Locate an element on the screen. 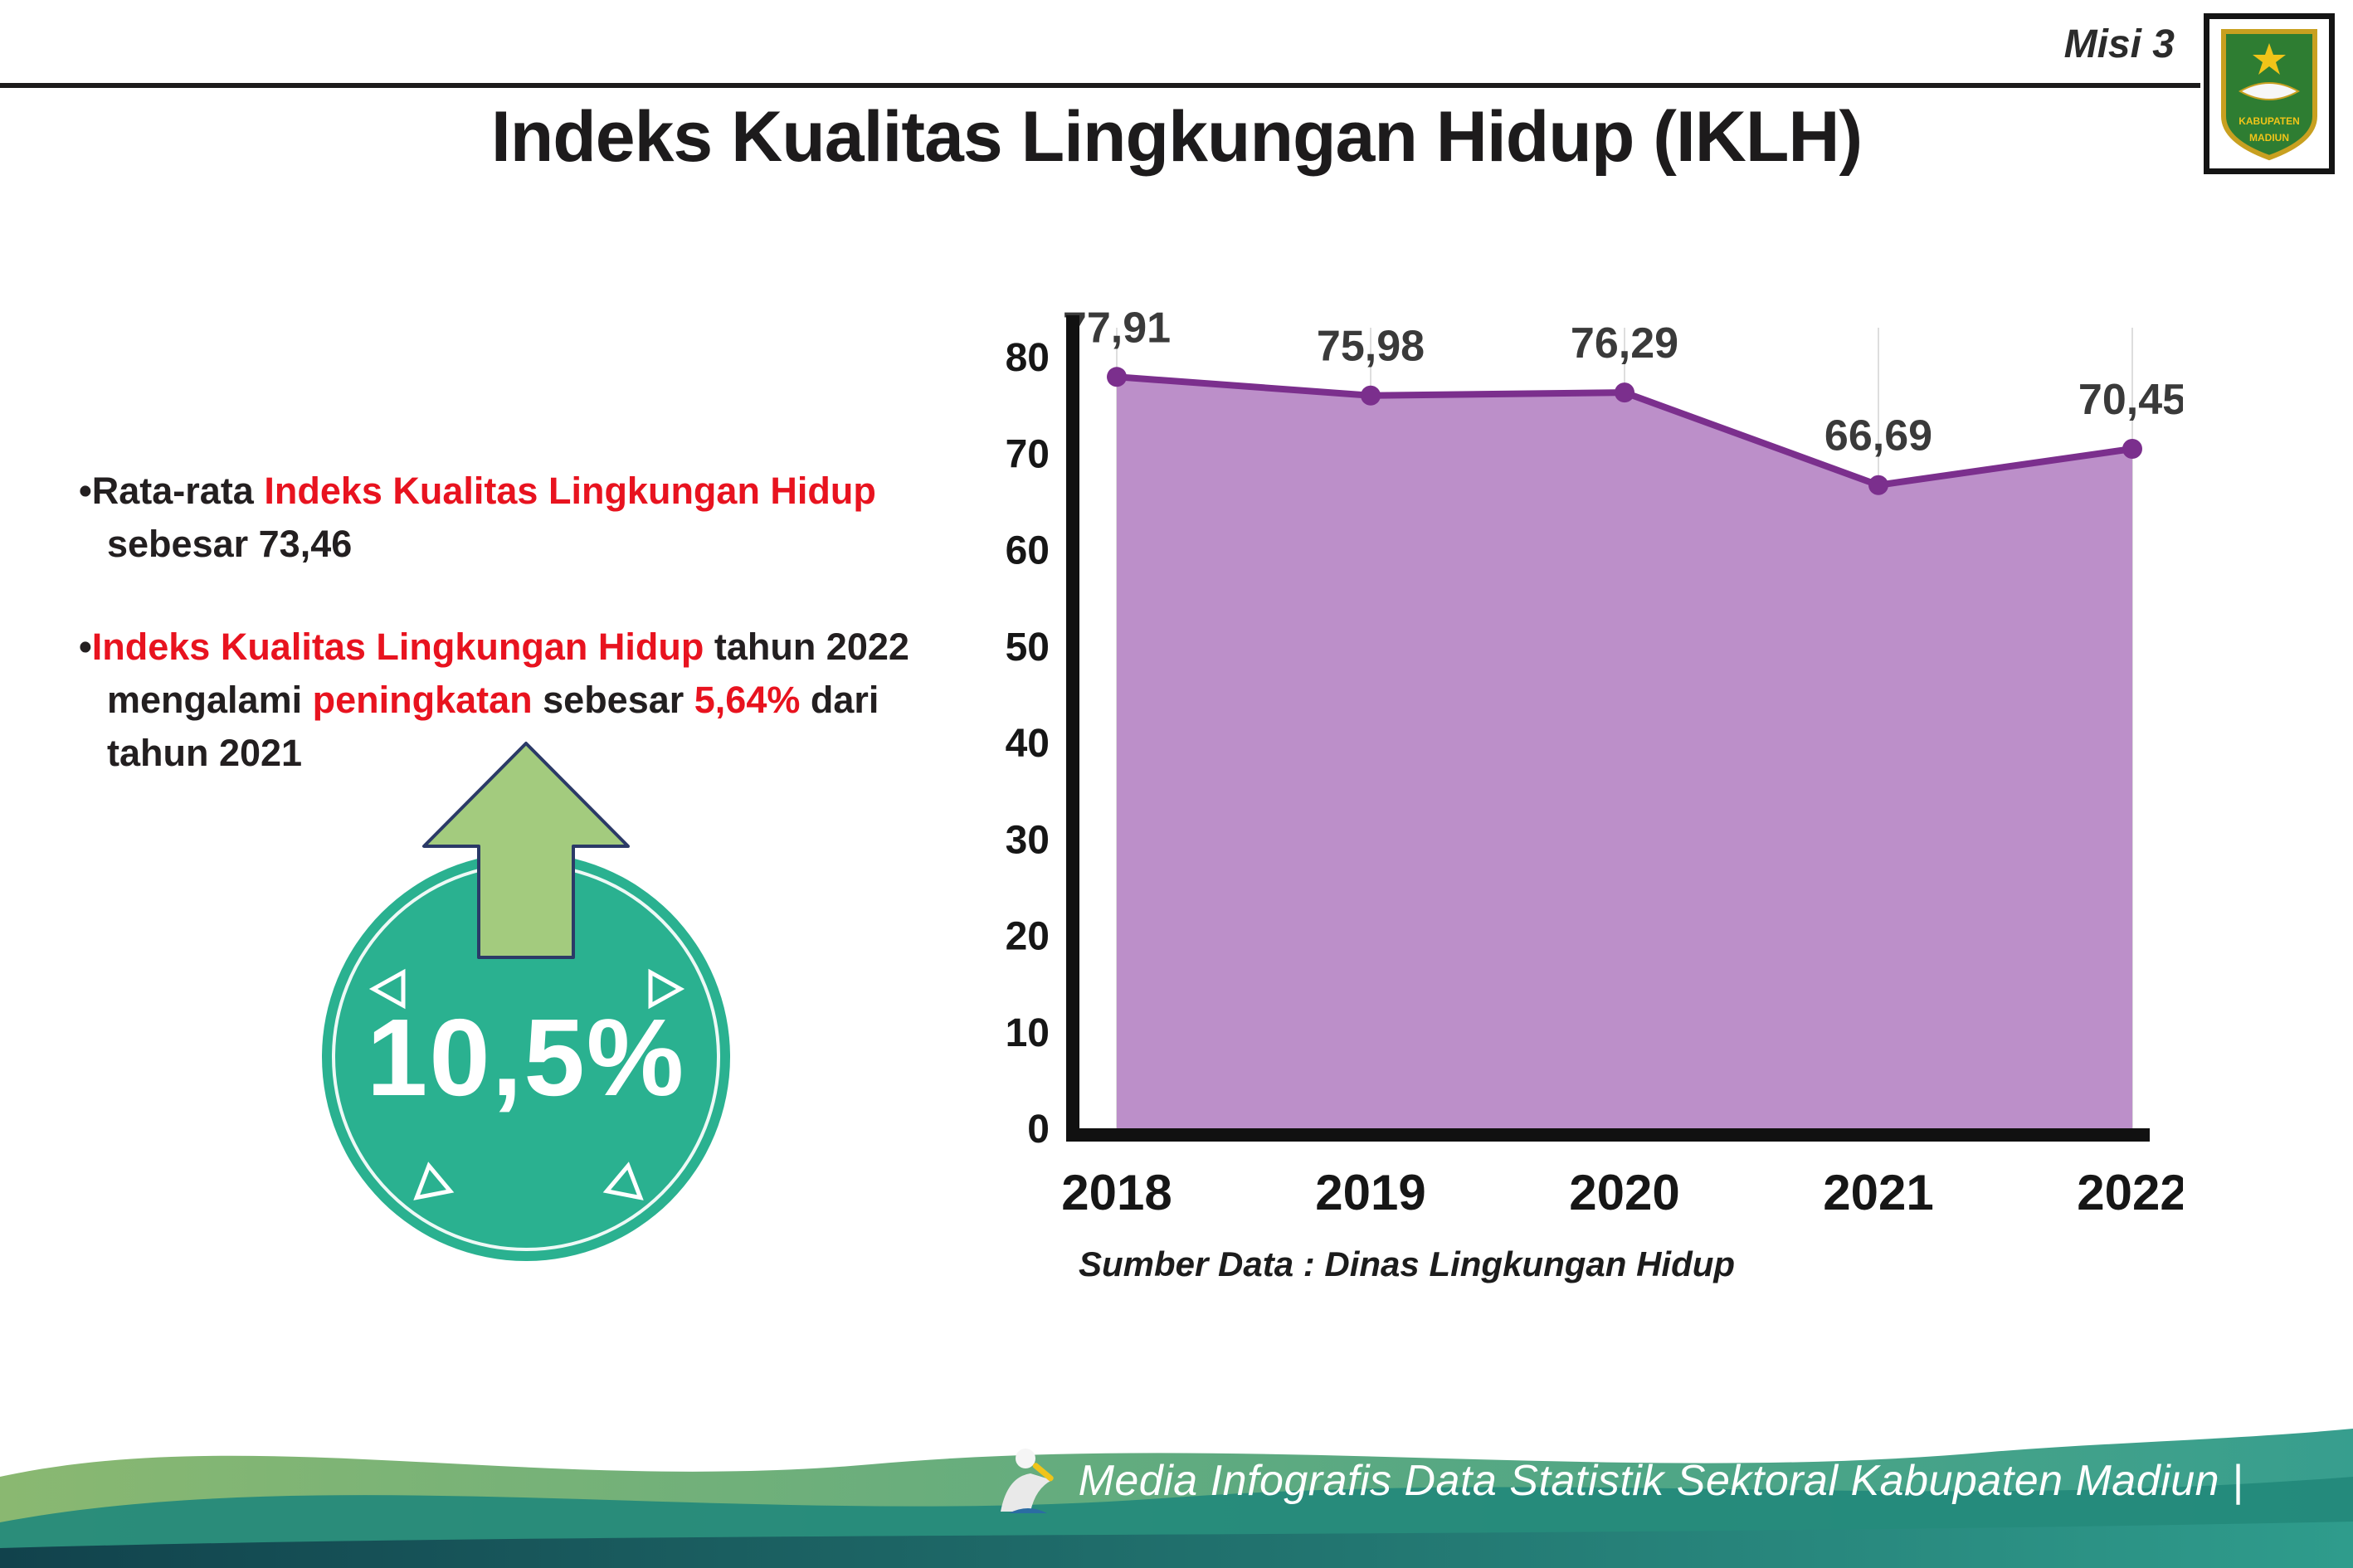  svg-text: 2018 is located at coordinates (1116, 1192).